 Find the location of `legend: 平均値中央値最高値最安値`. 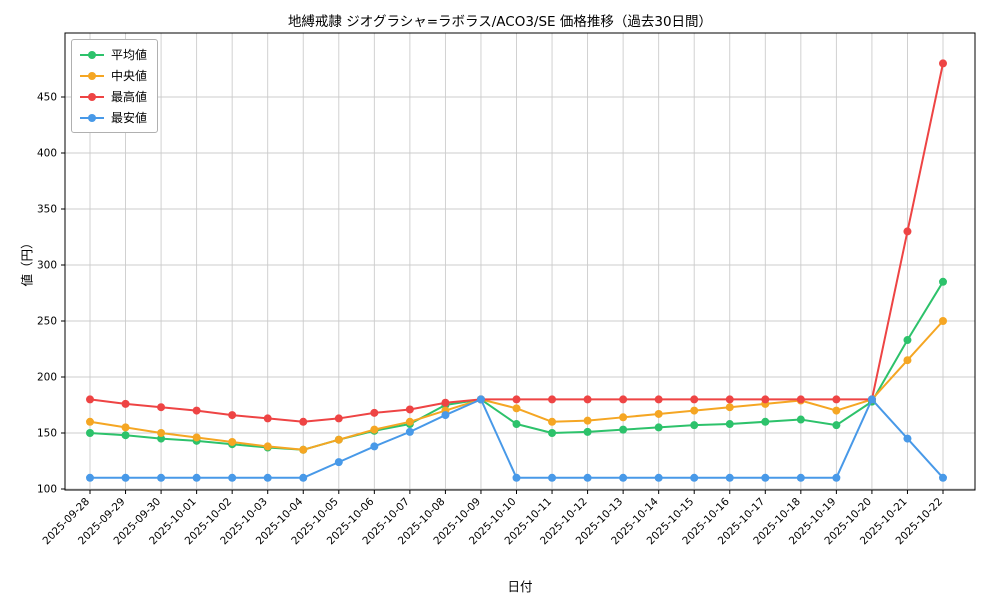

legend: 平均値中央値最高値最安値 is located at coordinates (115, 86).